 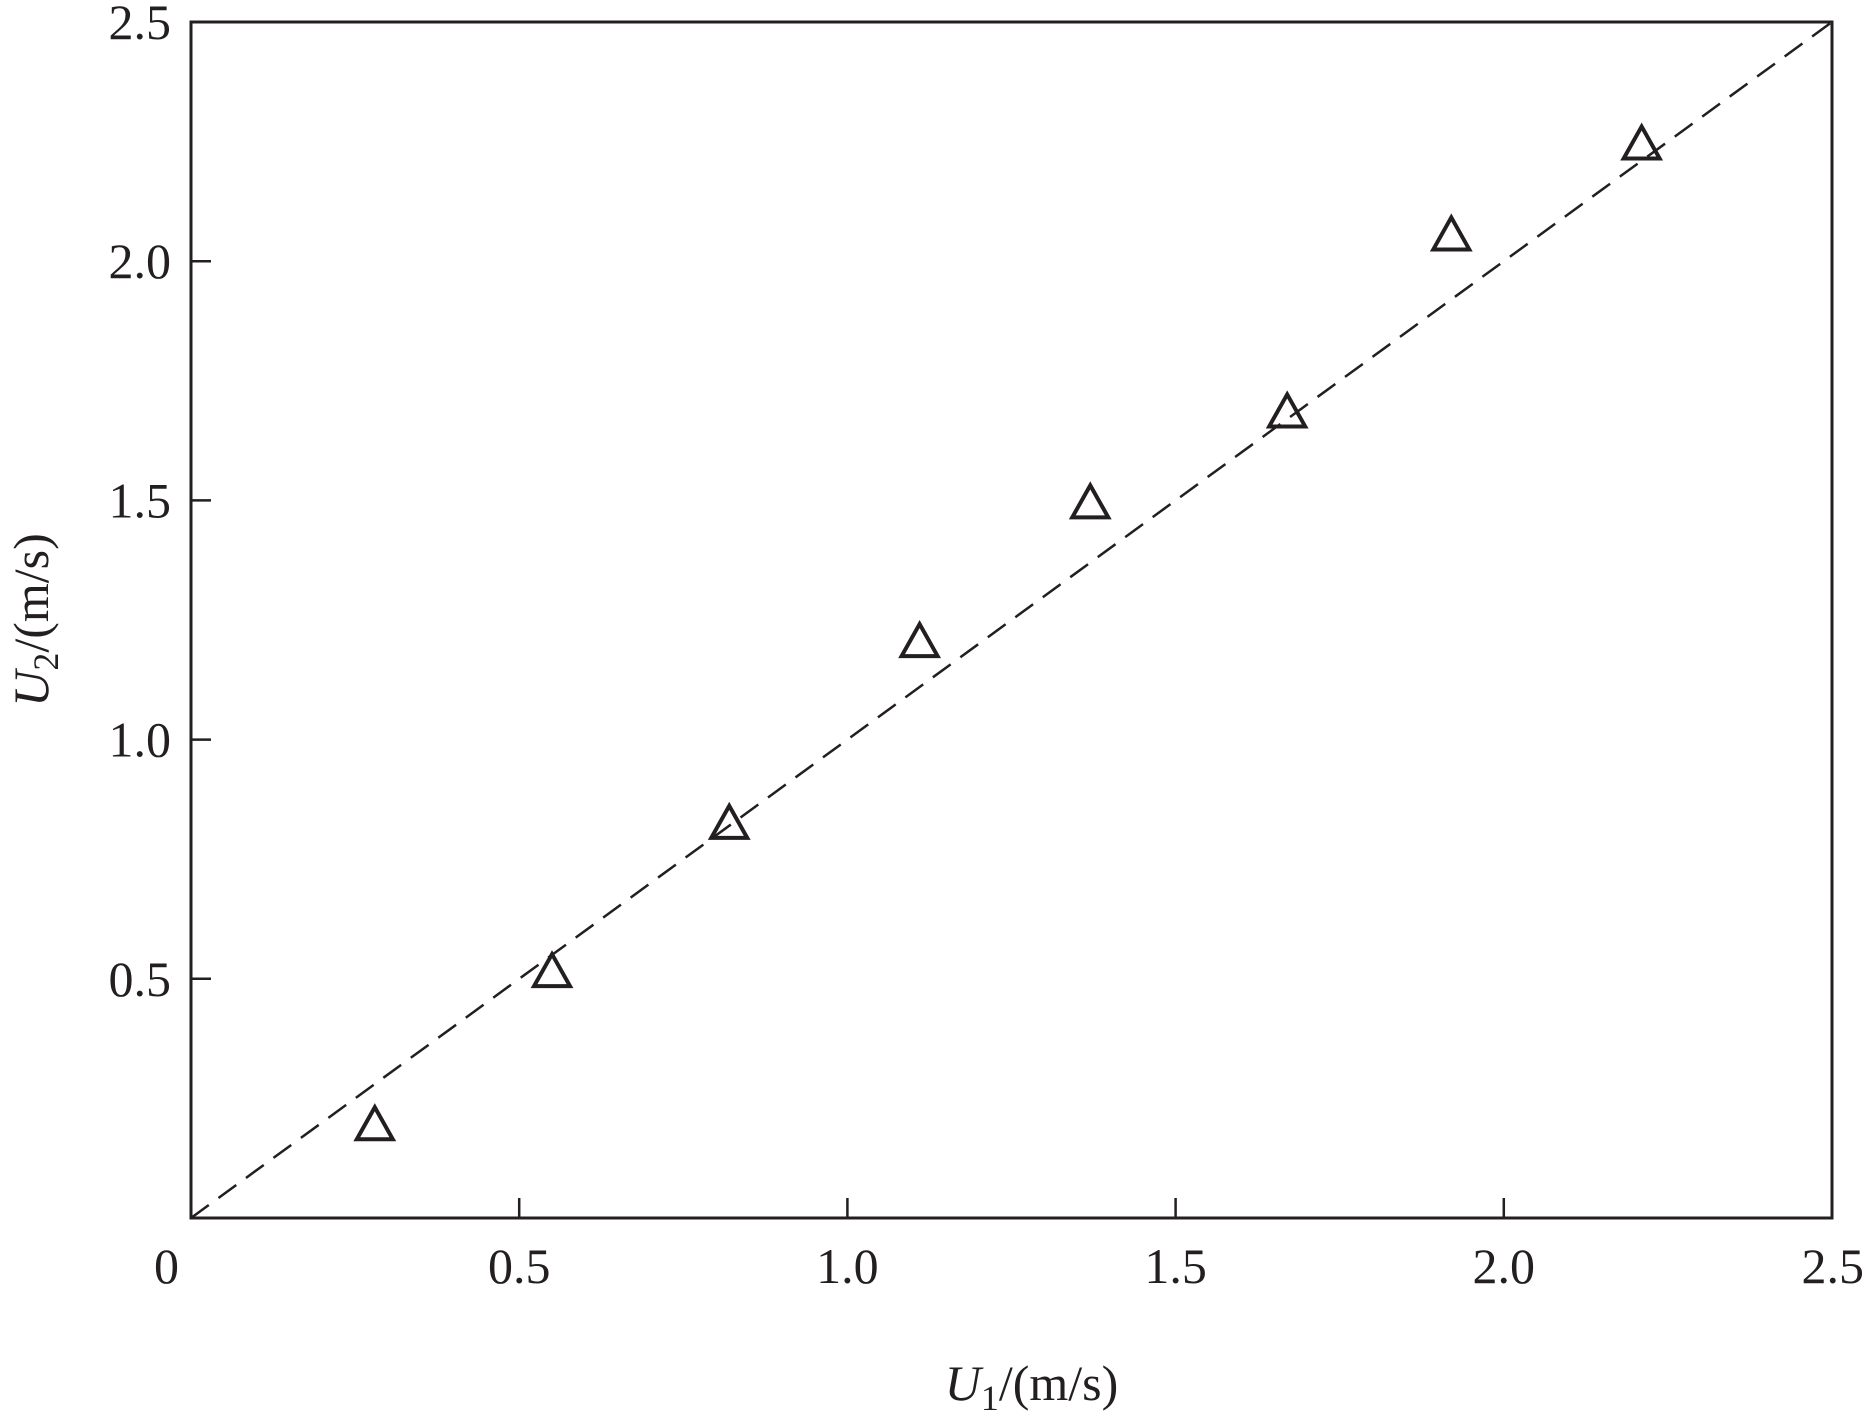 I want to click on x-tick-label: 2.5, so click(x=1833, y=1266).